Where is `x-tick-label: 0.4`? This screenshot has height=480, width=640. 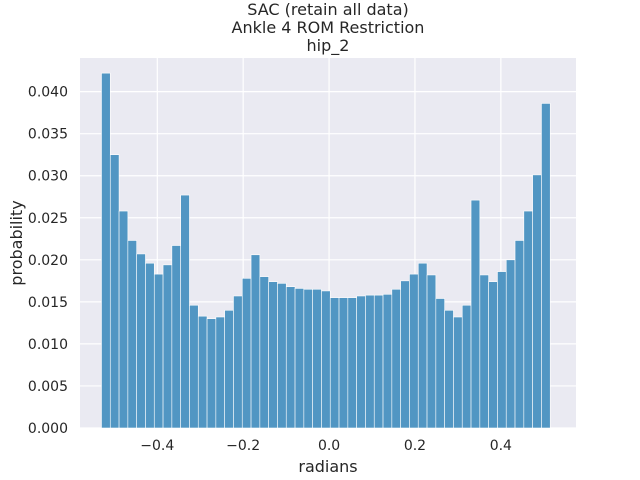 x-tick-label: 0.4 is located at coordinates (501, 446).